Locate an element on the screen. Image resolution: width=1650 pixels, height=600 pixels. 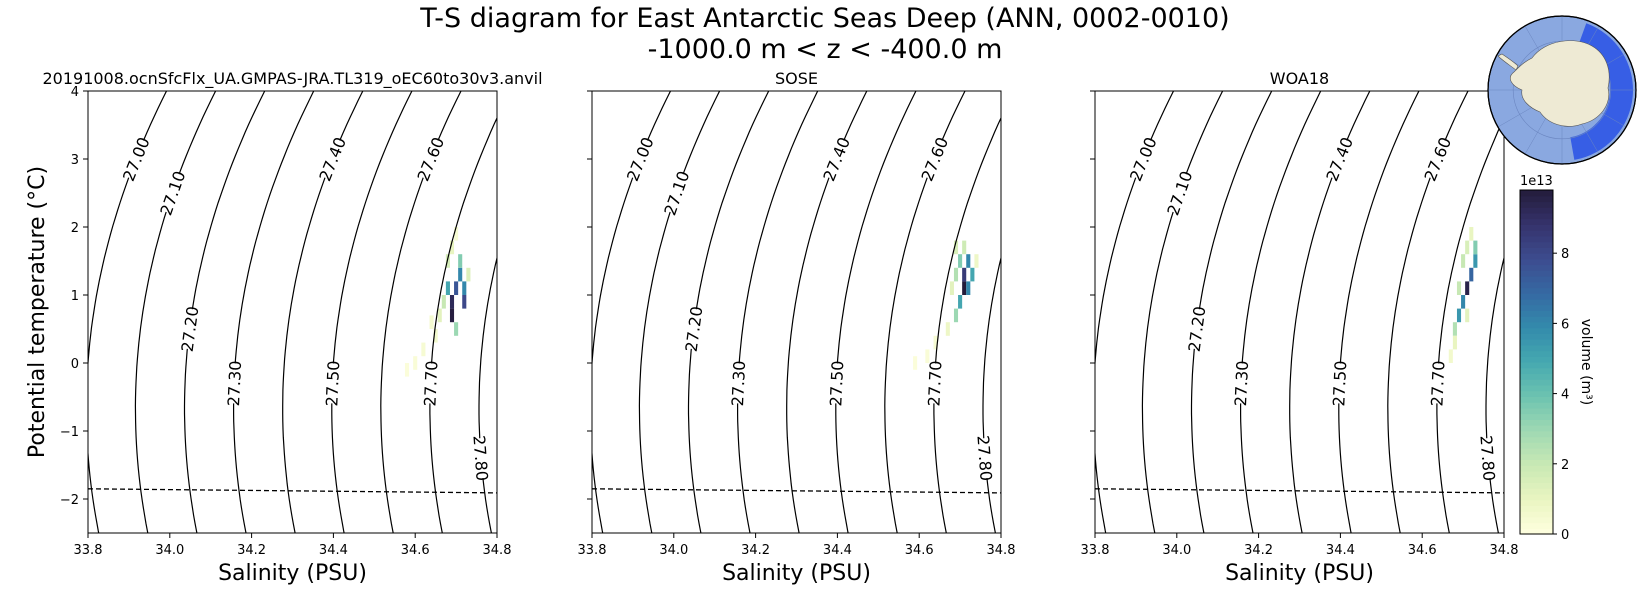
colorbar-tick-label: 6 is located at coordinates (1565, 324).